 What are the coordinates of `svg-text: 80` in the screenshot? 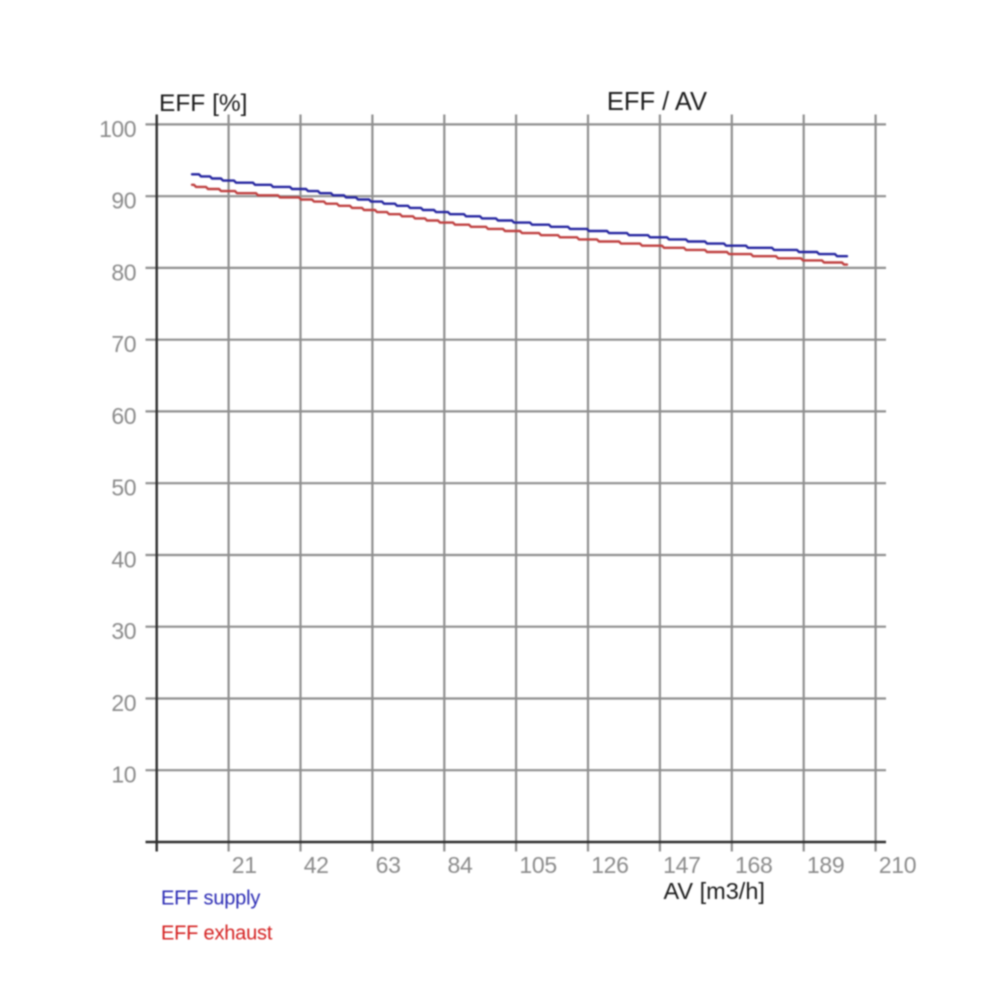 It's located at (123, 272).